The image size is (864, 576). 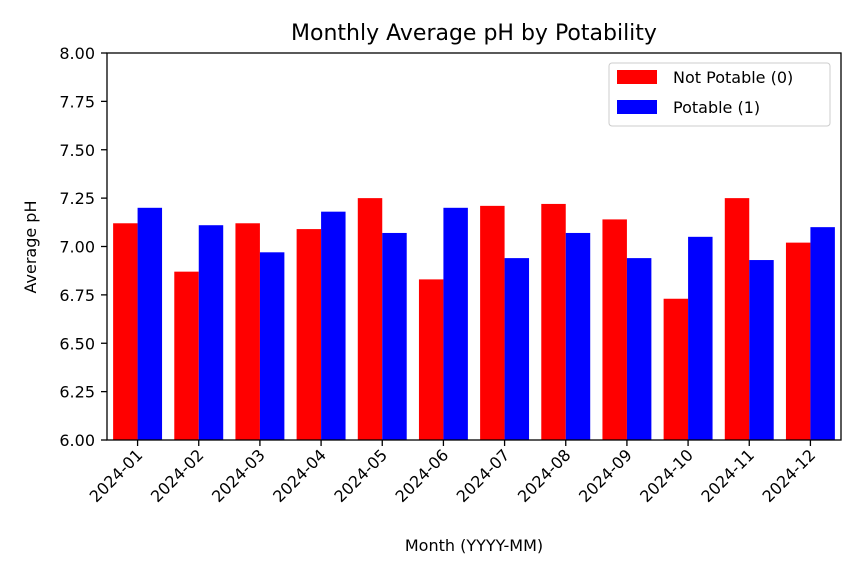 What do you see at coordinates (474, 545) in the screenshot?
I see `x-axis-label: Month (YYYY-MM)` at bounding box center [474, 545].